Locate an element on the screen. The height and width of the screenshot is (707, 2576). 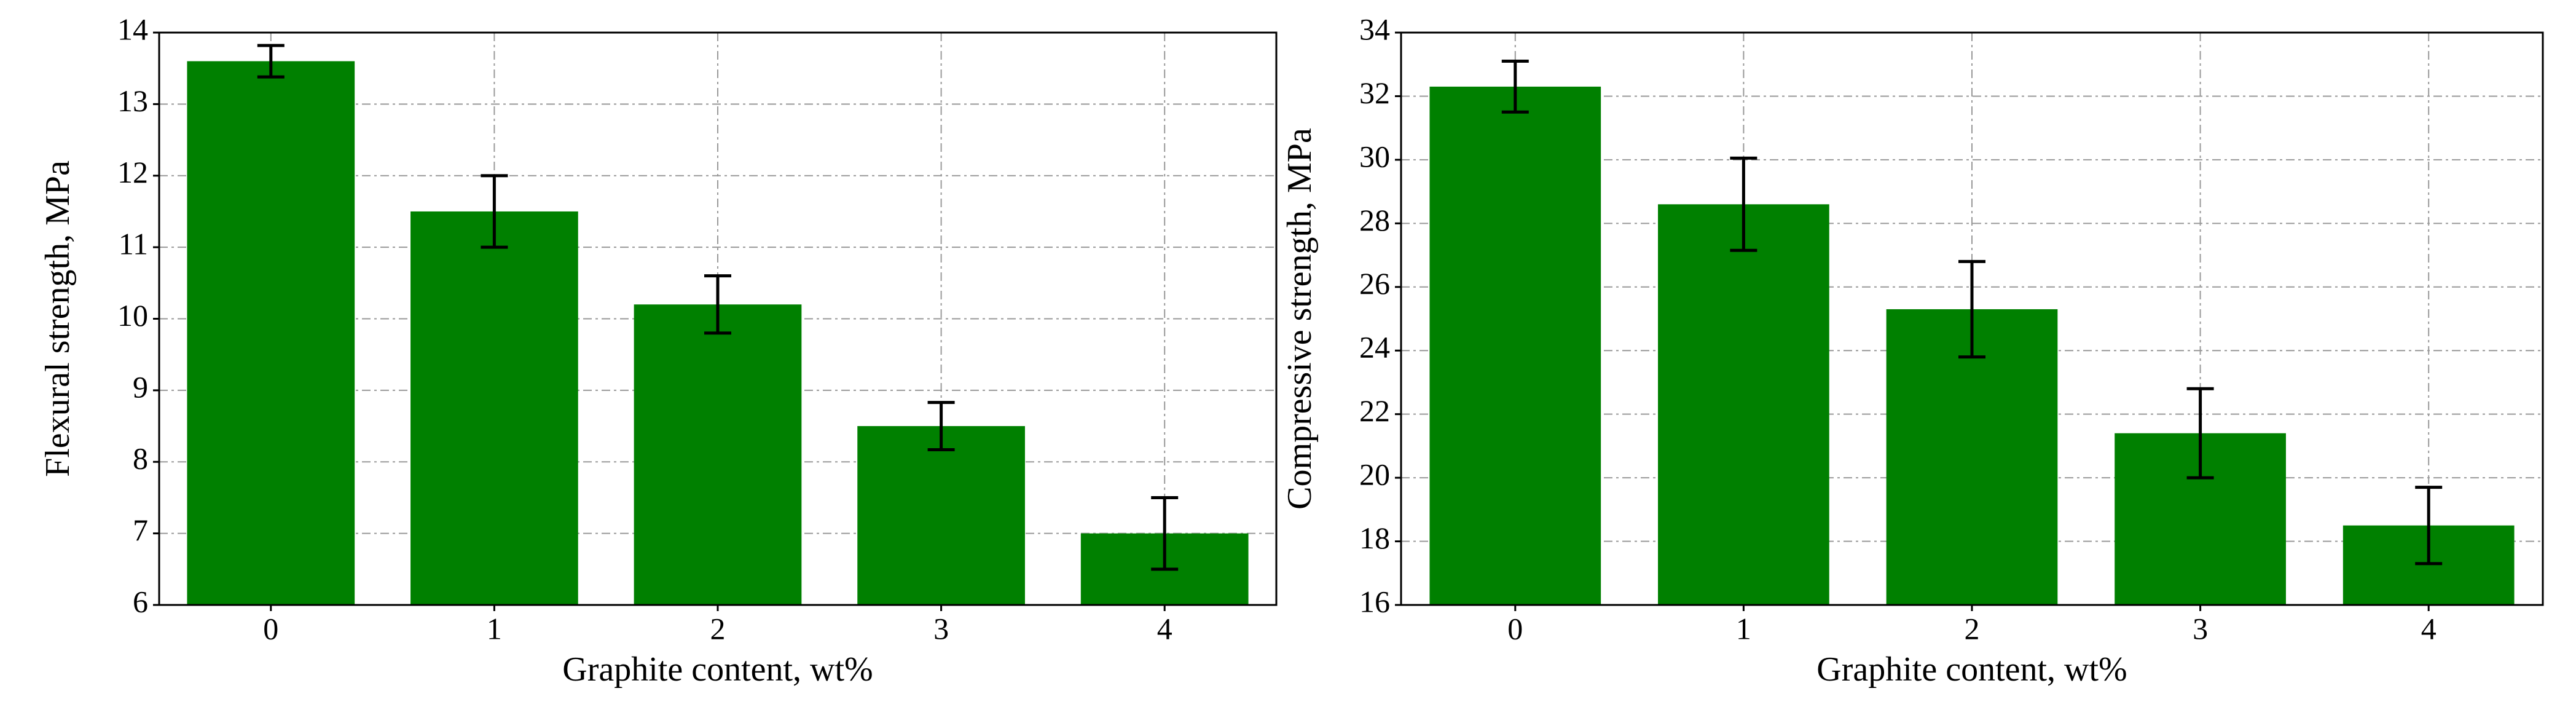
y-tick-label: 6 is located at coordinates (140, 601).